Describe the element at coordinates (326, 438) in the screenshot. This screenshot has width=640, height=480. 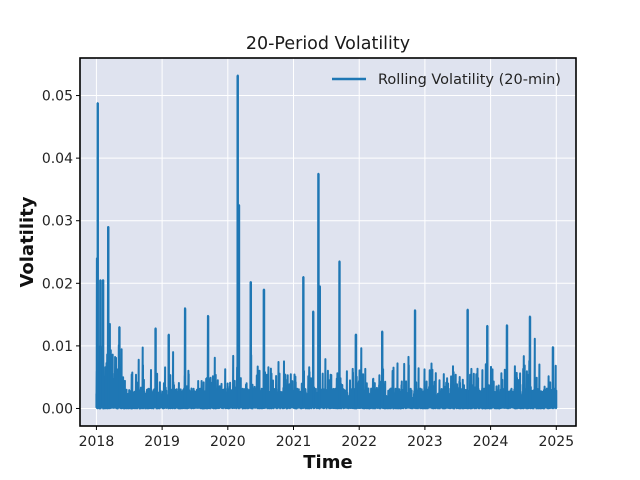
I see `x-axis-ticks: 2018 2019 2020 2021 2022 2023 2024 2025` at that location.